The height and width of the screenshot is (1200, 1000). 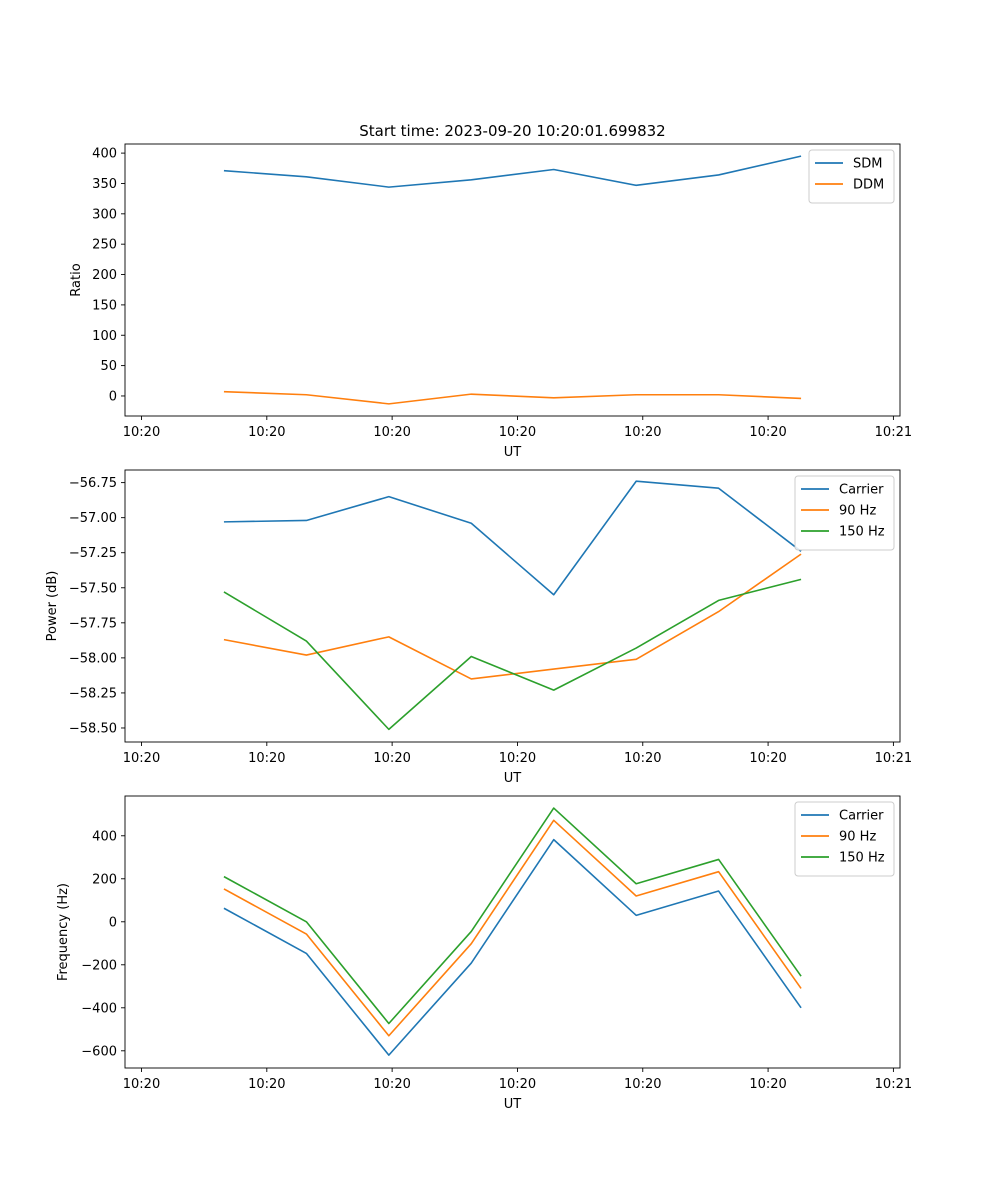 I want to click on series-line-sdm, so click(x=512, y=171).